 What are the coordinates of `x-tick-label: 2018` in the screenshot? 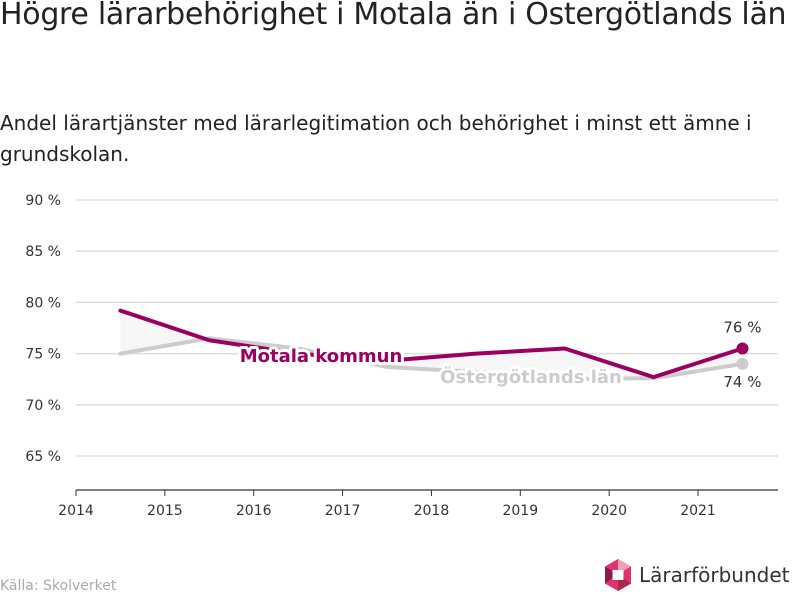 It's located at (432, 511).